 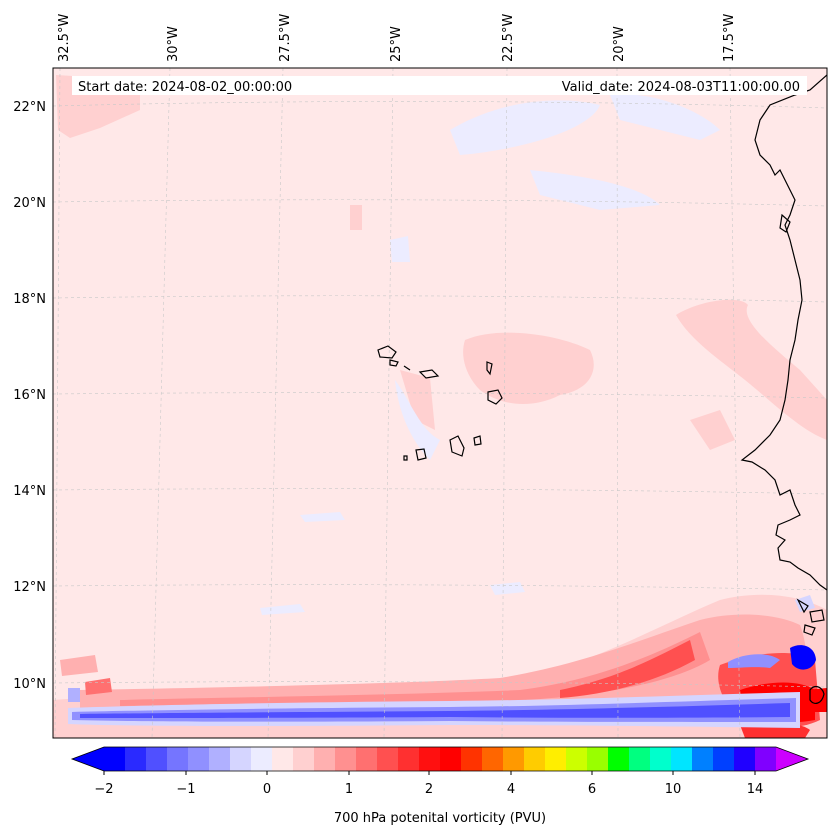 I want to click on cape-verde-islands, so click(x=440, y=403).